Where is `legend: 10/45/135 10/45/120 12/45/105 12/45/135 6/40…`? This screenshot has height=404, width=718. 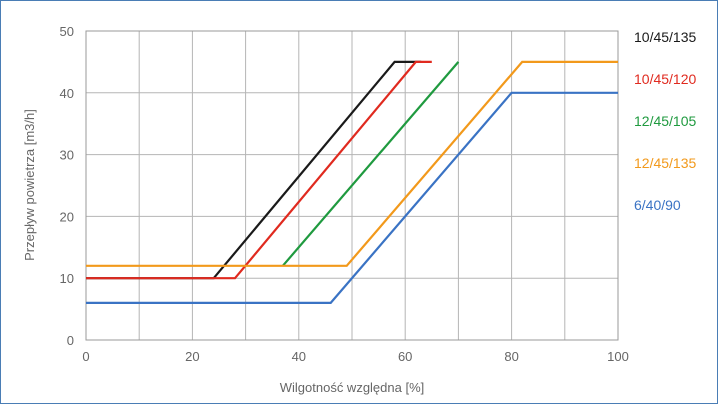 legend: 10/45/135 10/45/120 12/45/105 12/45/135 6/40… is located at coordinates (665, 121).